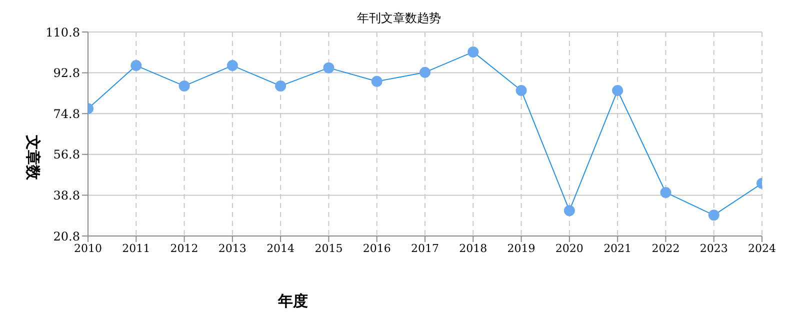 This screenshot has width=798, height=330. Describe the element at coordinates (714, 248) in the screenshot. I see `x-tick-label: 2023` at that location.